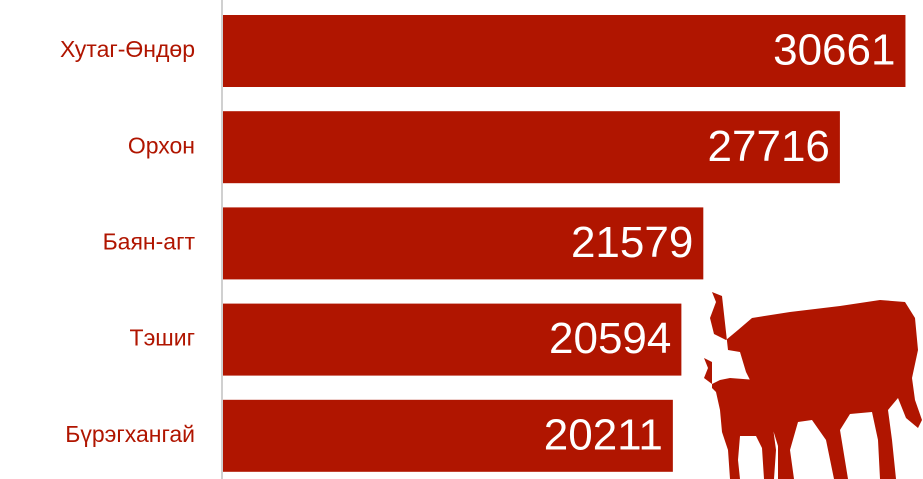  What do you see at coordinates (610, 338) in the screenshot?
I see `value-label: 20594` at bounding box center [610, 338].